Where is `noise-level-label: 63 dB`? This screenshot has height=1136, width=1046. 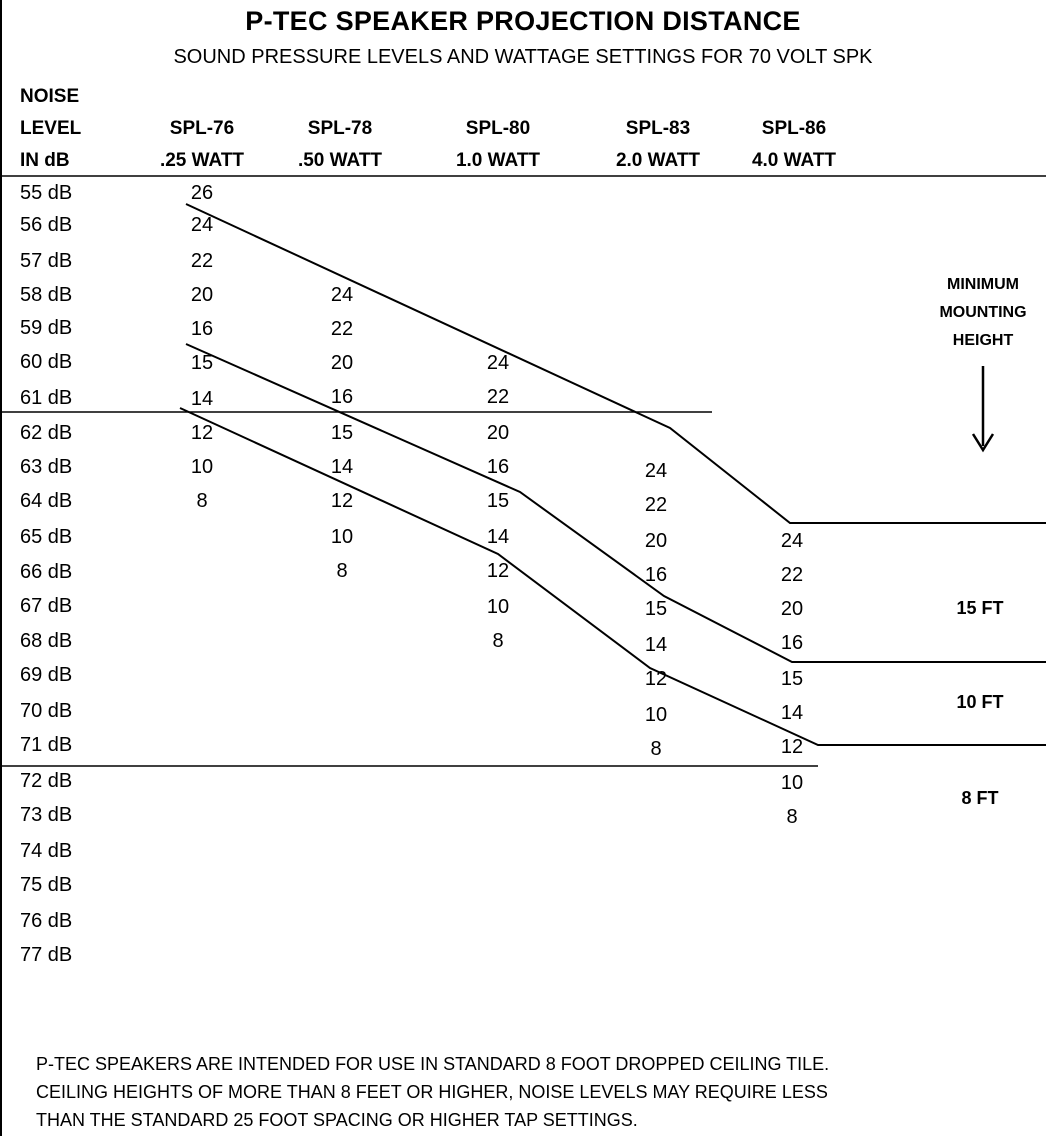
noise-level-label: 63 dB is located at coordinates (46, 467).